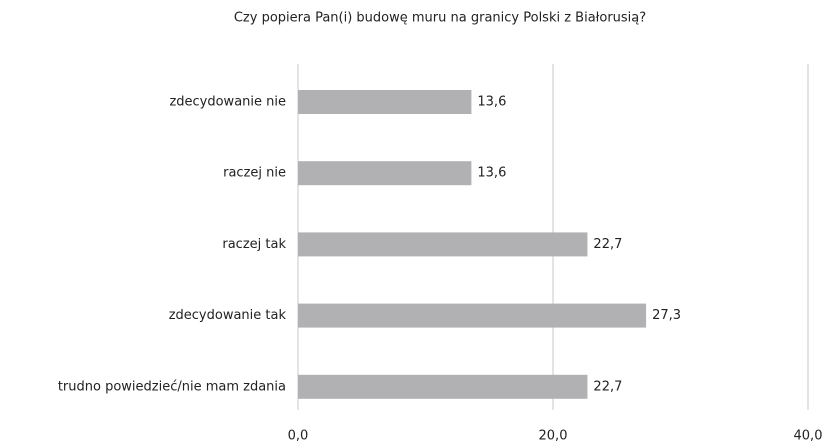 This screenshot has width=823, height=445. I want to click on x-tick-label: 0,0, so click(298, 436).